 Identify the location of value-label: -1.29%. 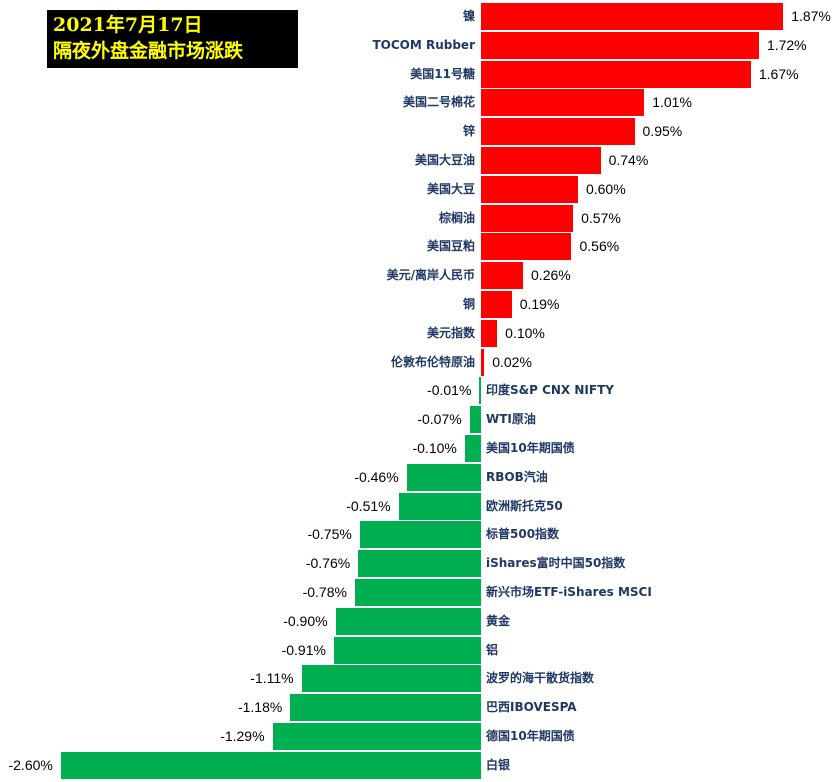
(242, 736).